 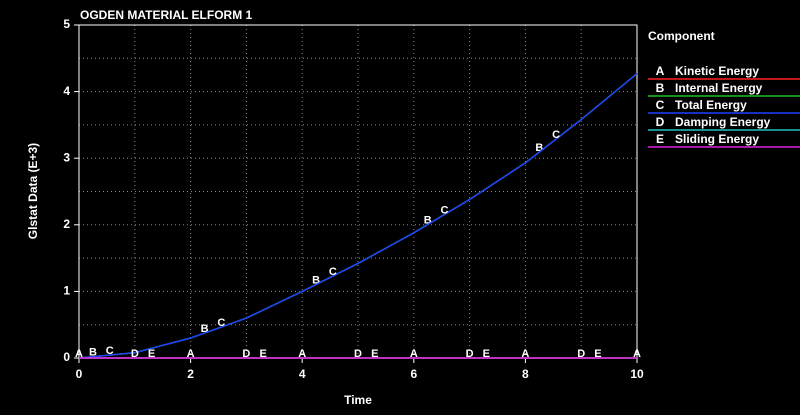 What do you see at coordinates (66, 24) in the screenshot?
I see `y-tick-label: 5` at bounding box center [66, 24].